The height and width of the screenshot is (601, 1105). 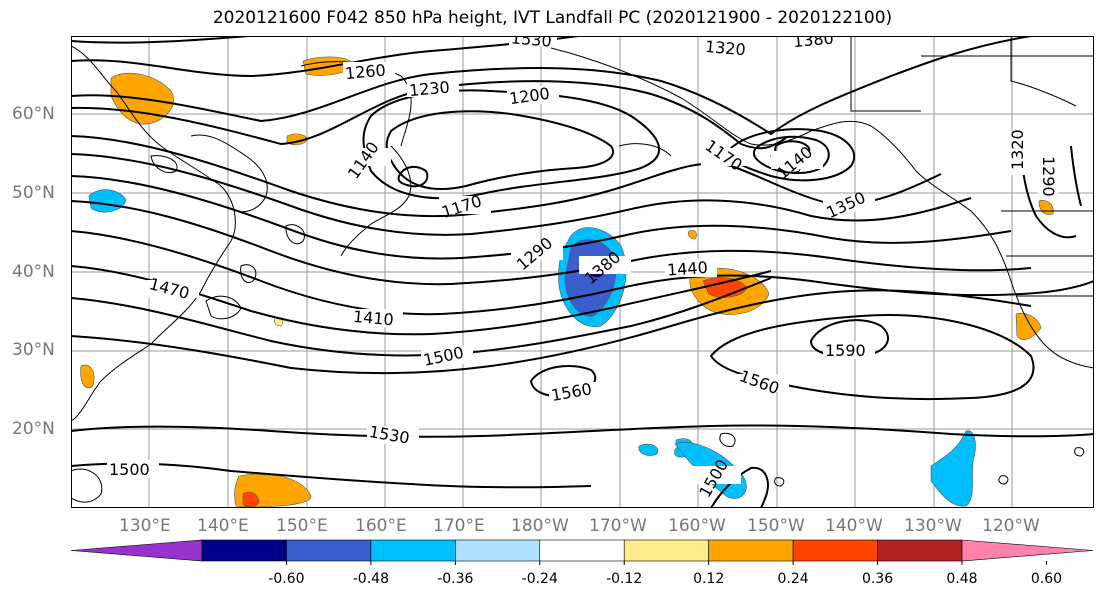 What do you see at coordinates (429, 89) in the screenshot?
I see `contour-label: 1230` at bounding box center [429, 89].